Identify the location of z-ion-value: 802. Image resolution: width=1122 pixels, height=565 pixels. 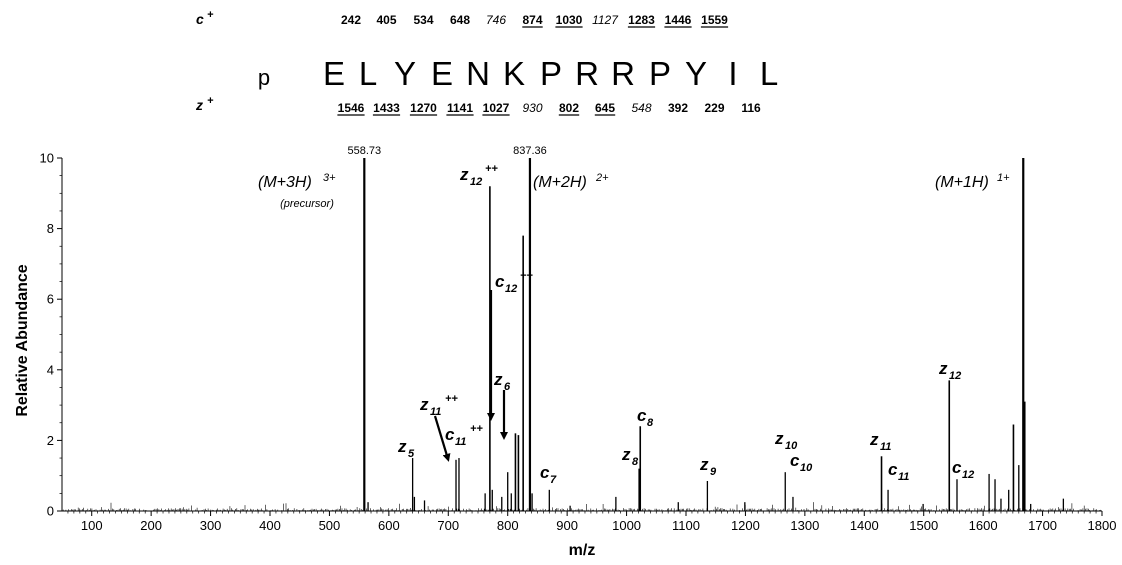
(569, 108).